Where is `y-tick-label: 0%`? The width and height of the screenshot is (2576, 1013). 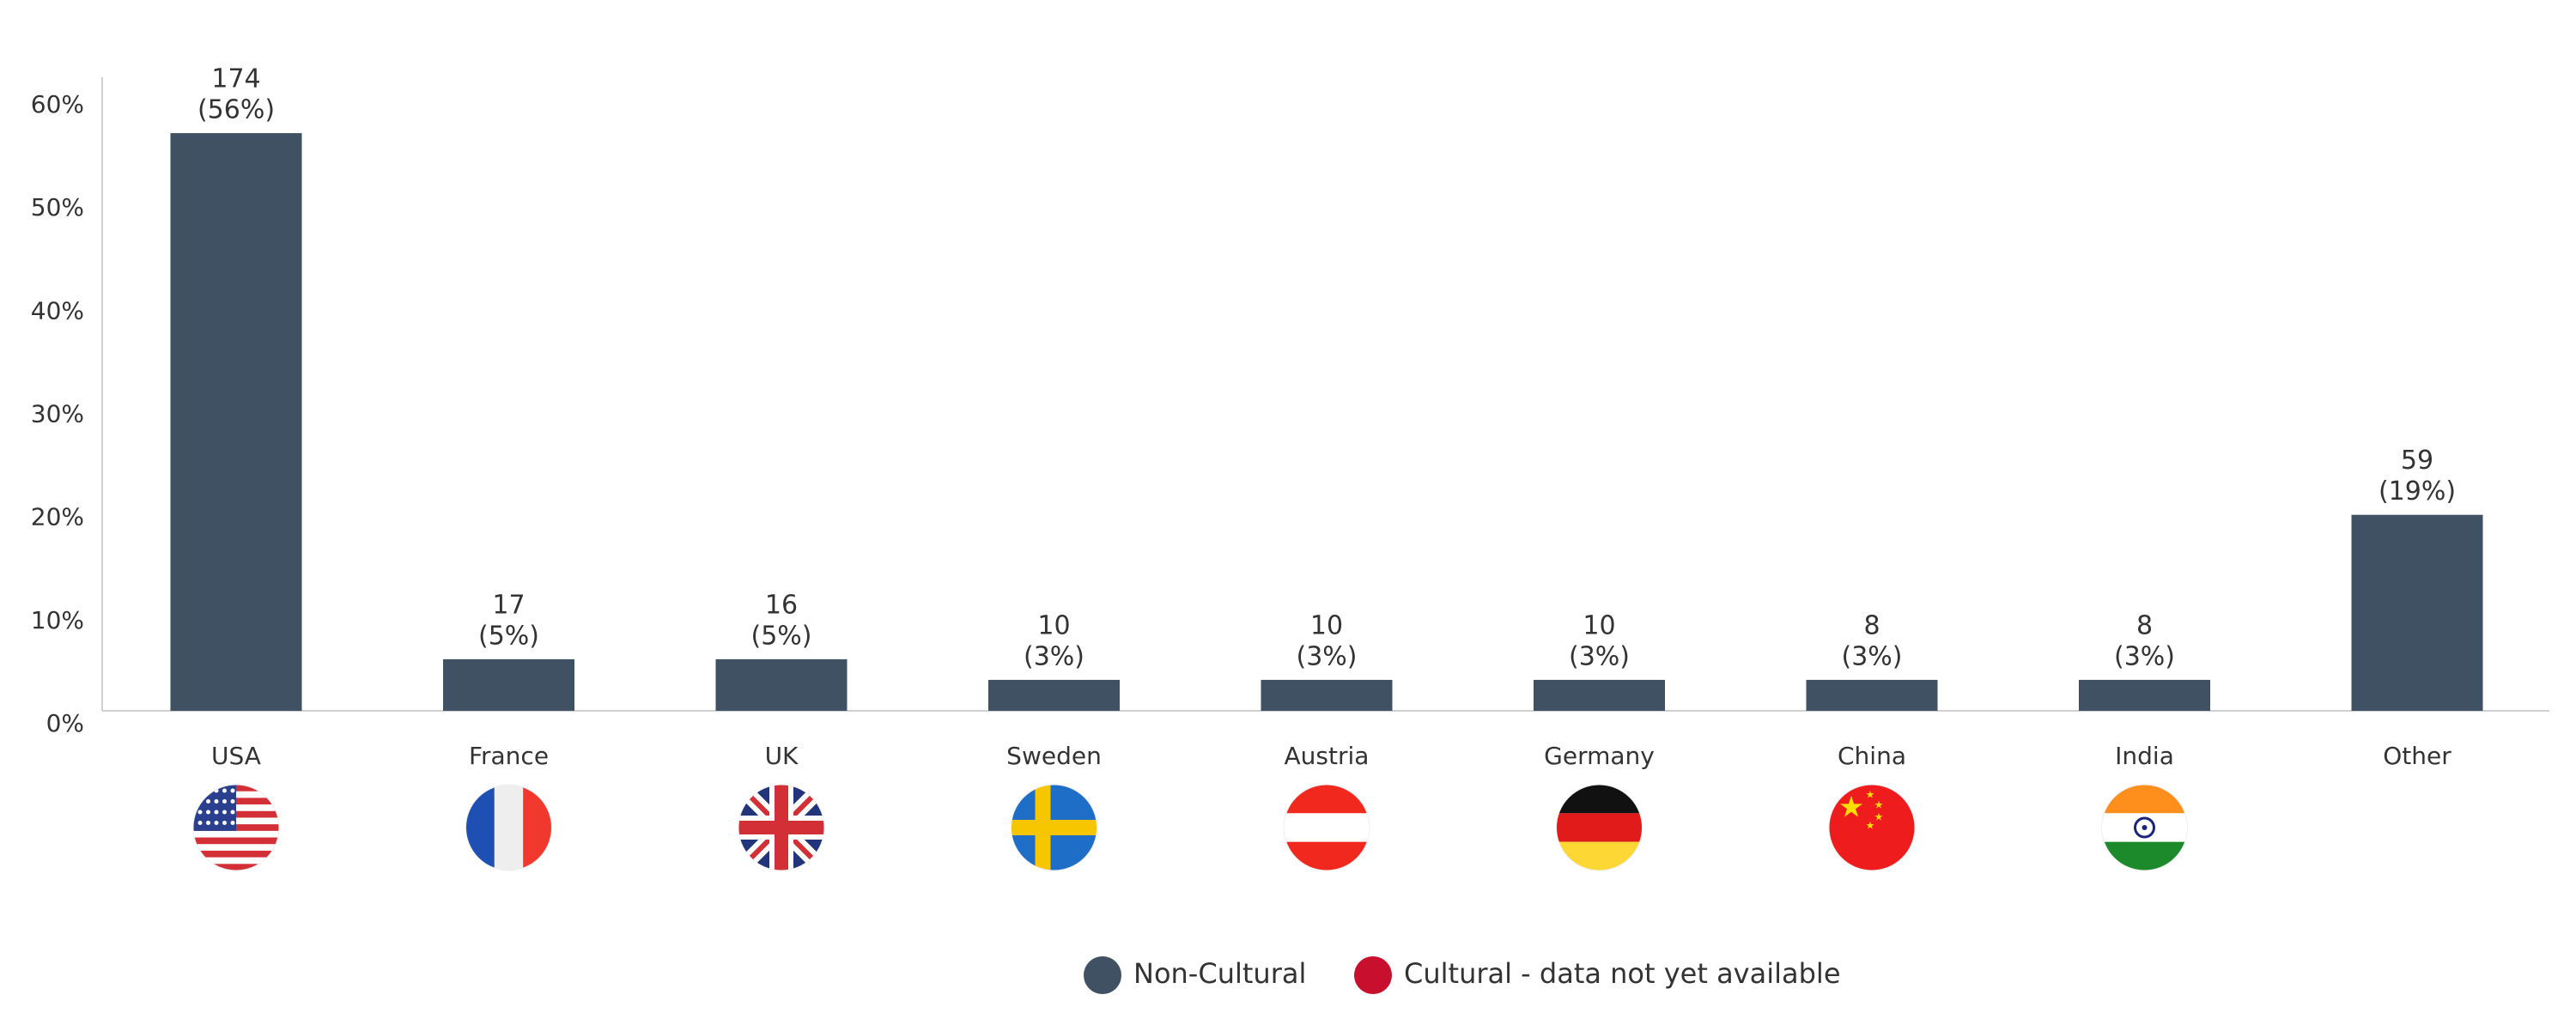
y-tick-label: 0% is located at coordinates (65, 723).